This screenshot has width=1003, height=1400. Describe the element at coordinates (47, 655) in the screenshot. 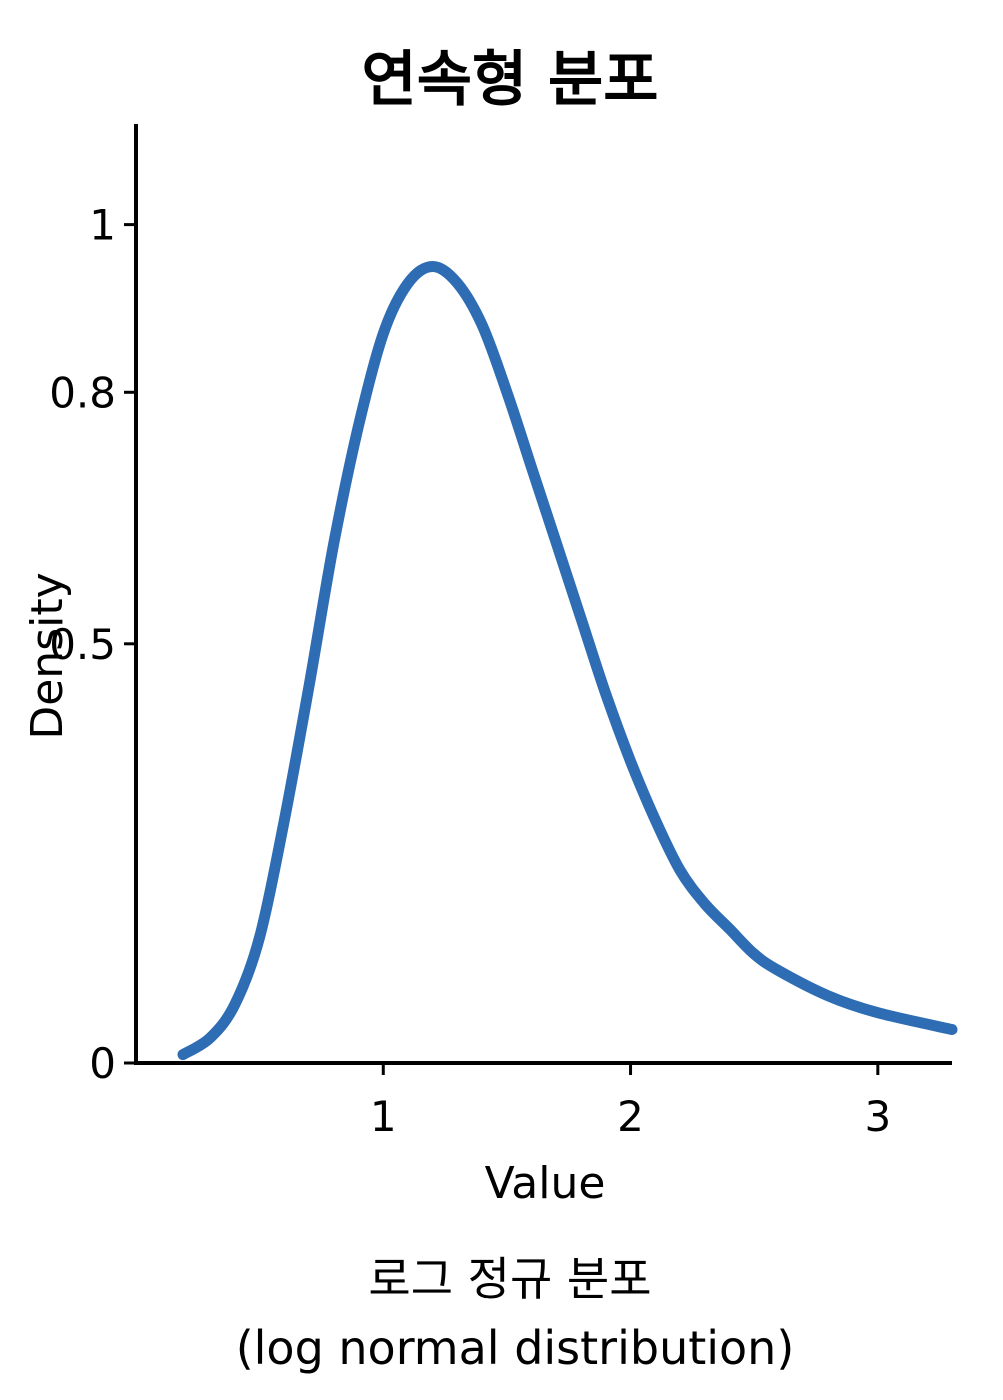

I see `y-axis-label: Density` at that location.